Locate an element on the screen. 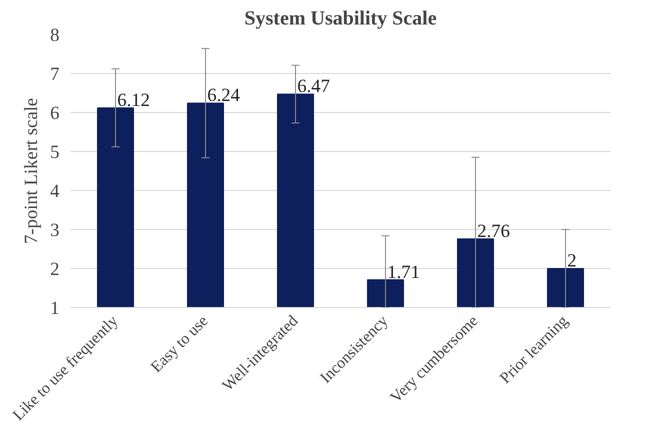  y-tick-label: 5 is located at coordinates (55, 152).